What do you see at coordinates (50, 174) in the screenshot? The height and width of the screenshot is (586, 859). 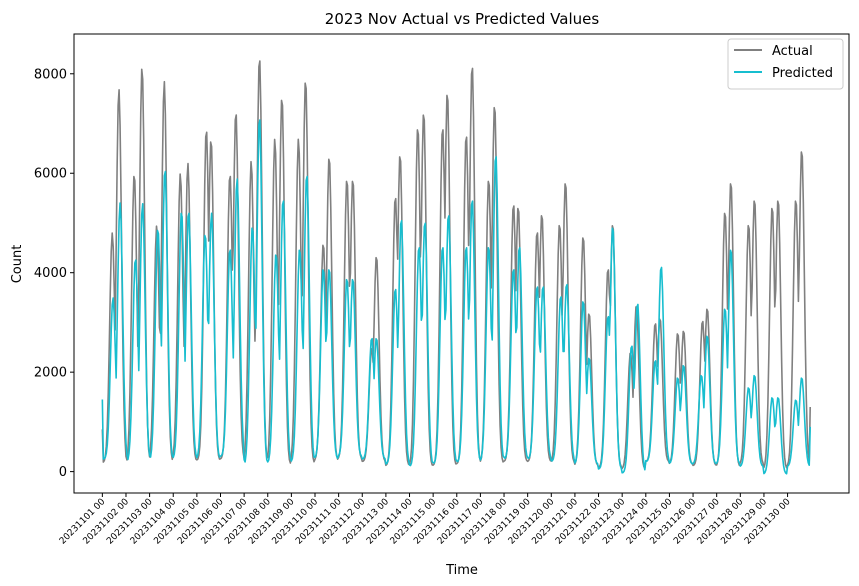 I see `y-tick-label: 6000` at bounding box center [50, 174].